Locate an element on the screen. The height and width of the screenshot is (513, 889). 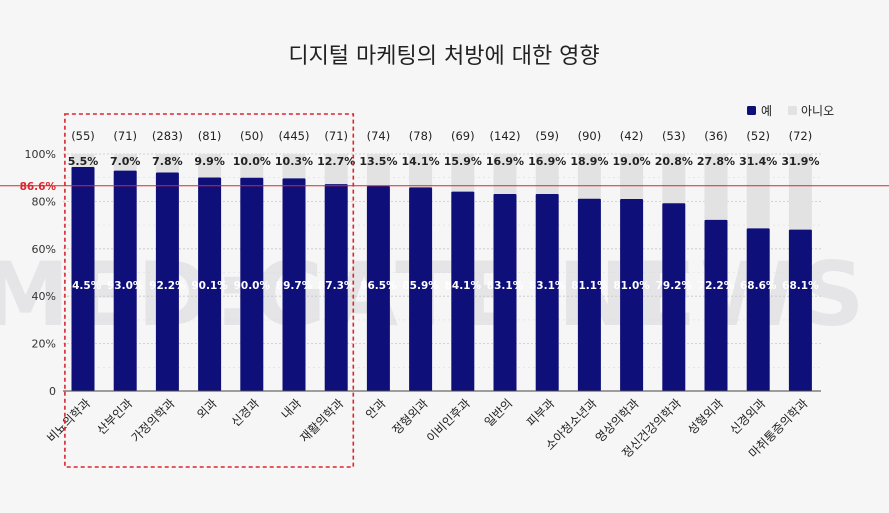
sample-count-label: (53) is located at coordinates (674, 136).